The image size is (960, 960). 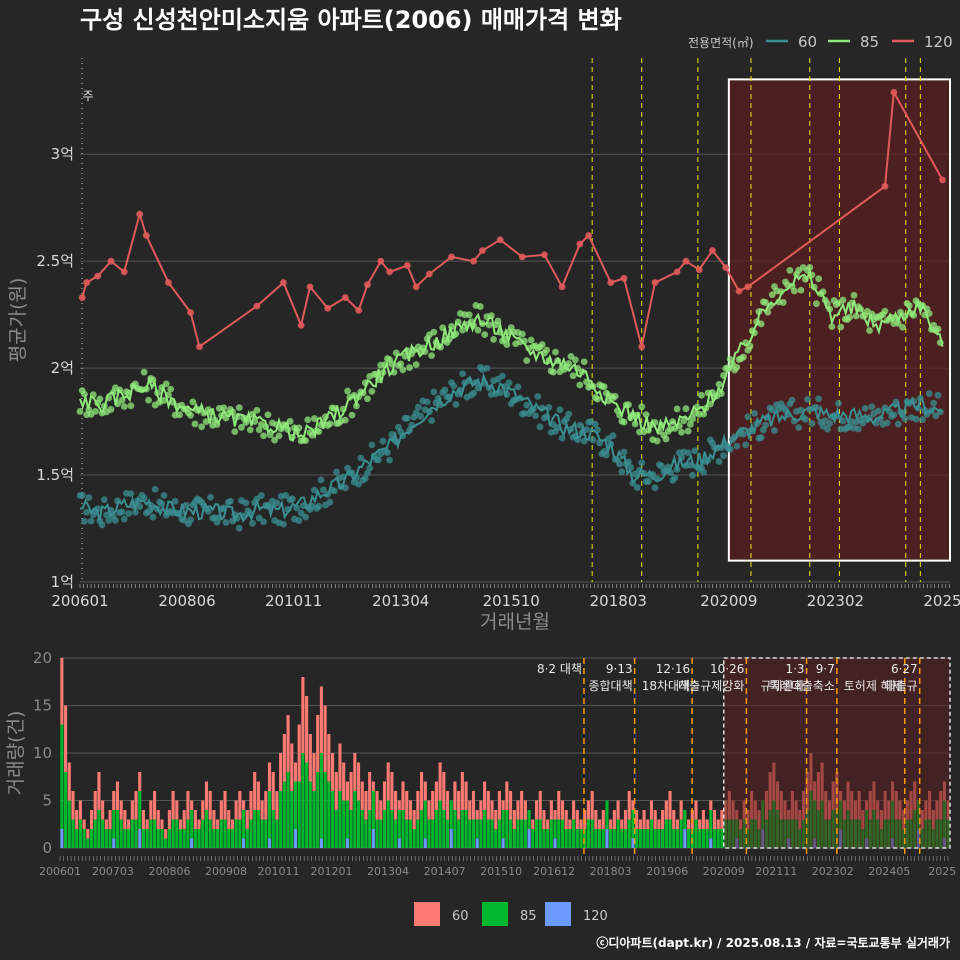 I want to click on x-tick-label: 201803, so click(x=618, y=601).